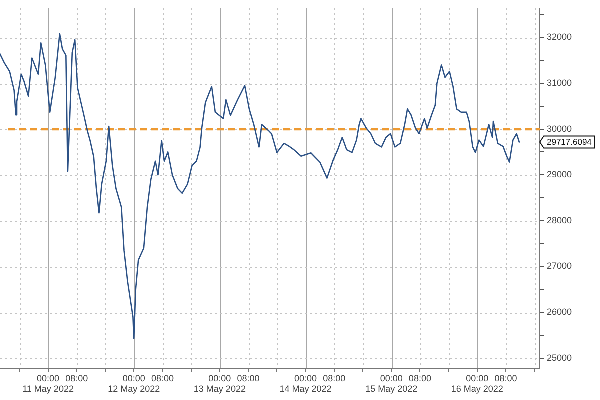 This screenshot has width=600, height=400. What do you see at coordinates (559, 357) in the screenshot?
I see `y-tick-label: 25000` at bounding box center [559, 357].